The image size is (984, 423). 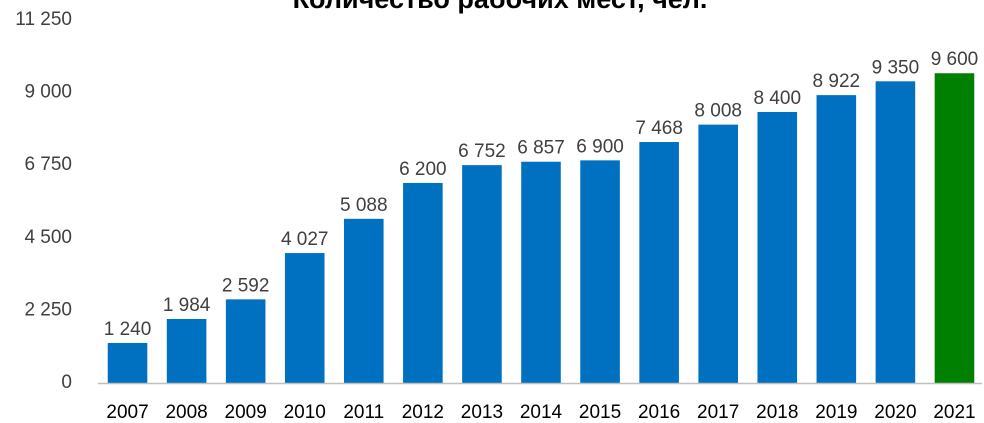 What do you see at coordinates (482, 151) in the screenshot?
I see `data-label-2013: 6 752` at bounding box center [482, 151].